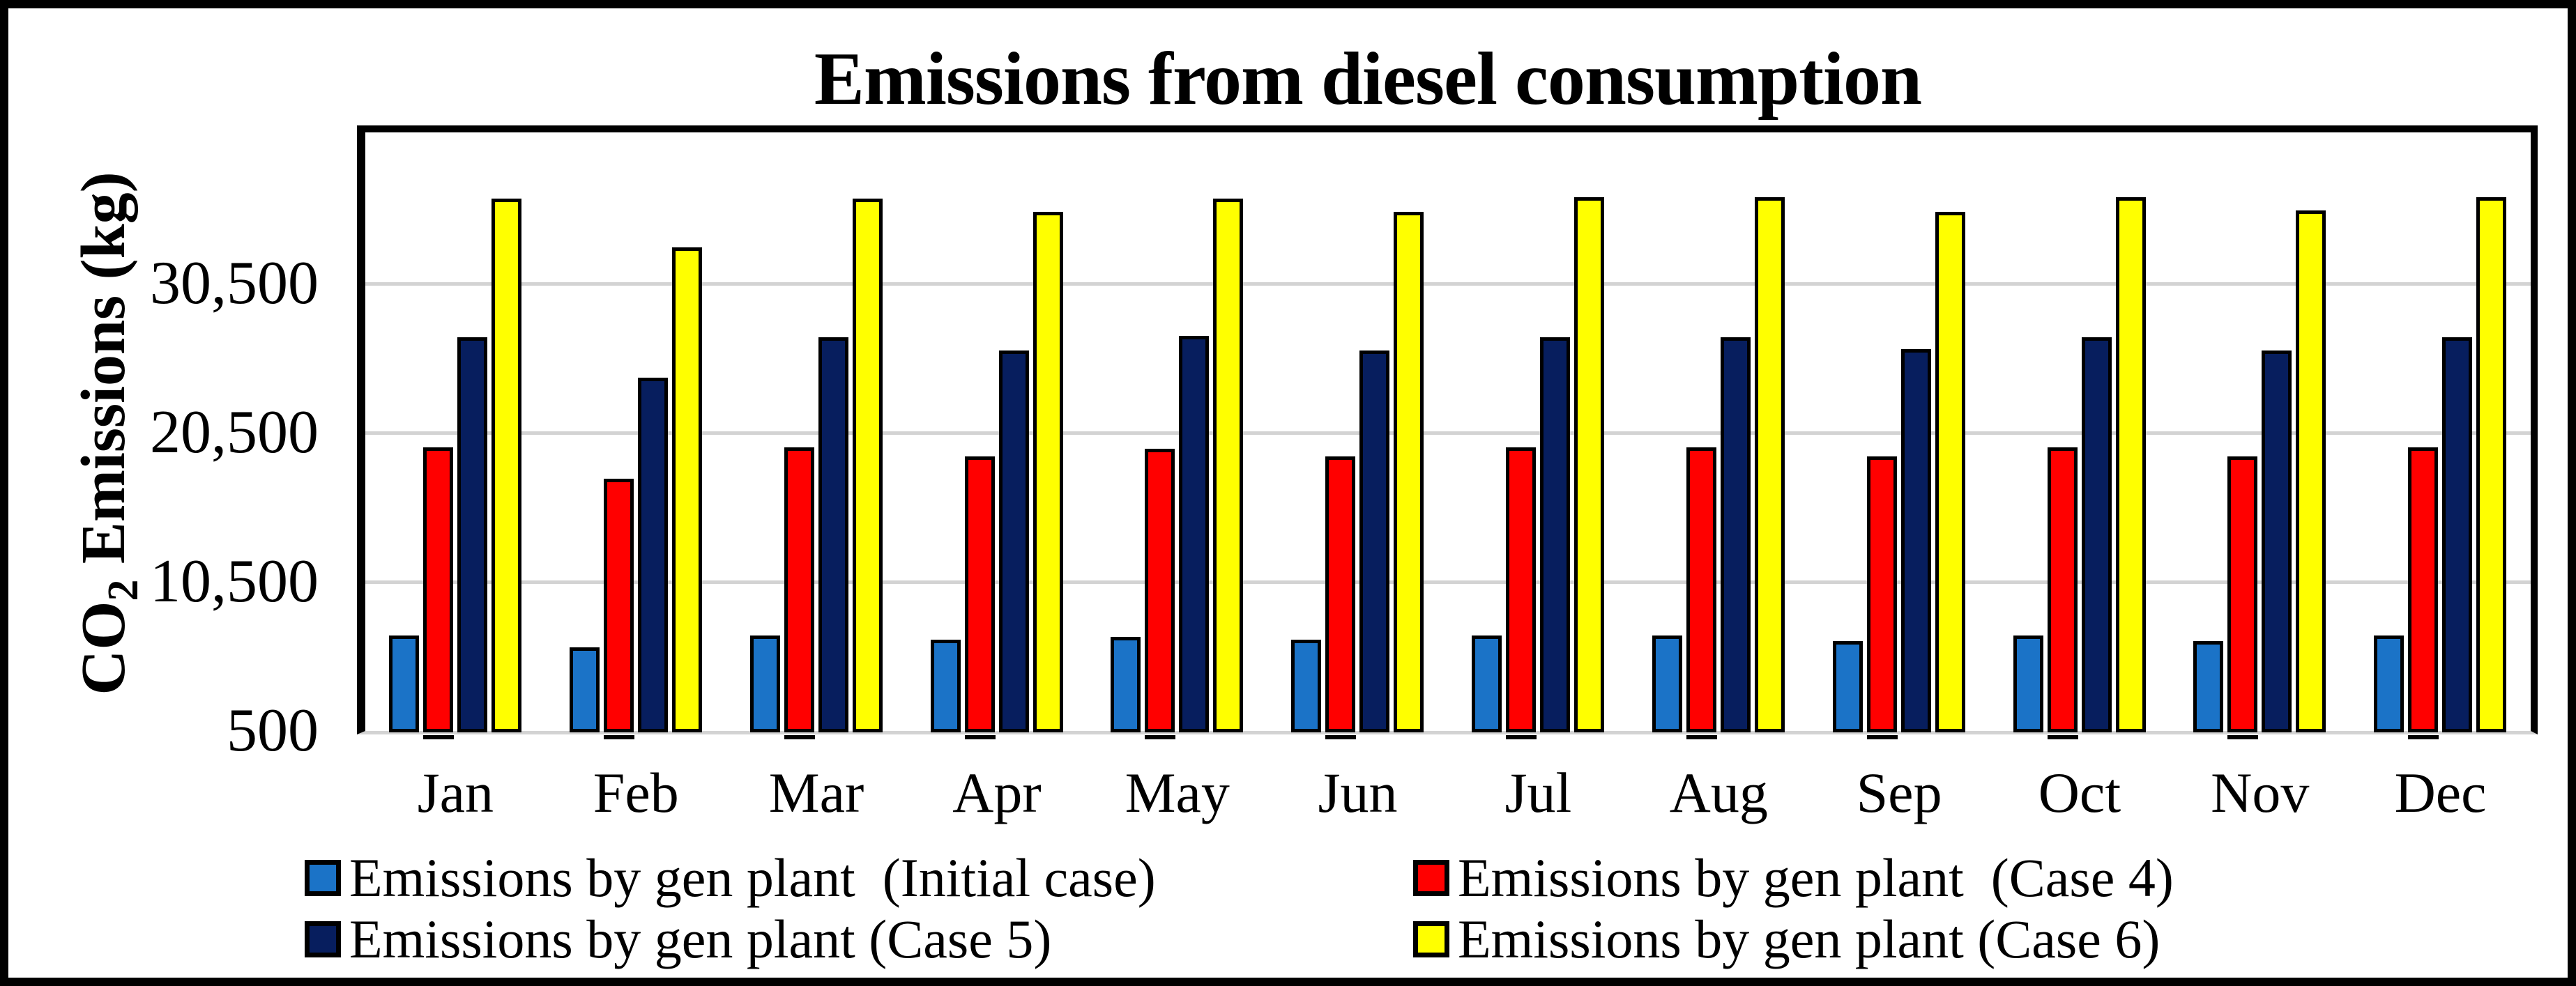 This screenshot has height=986, width=2576. What do you see at coordinates (2131, 464) in the screenshot?
I see `bar-oct-series4` at bounding box center [2131, 464].